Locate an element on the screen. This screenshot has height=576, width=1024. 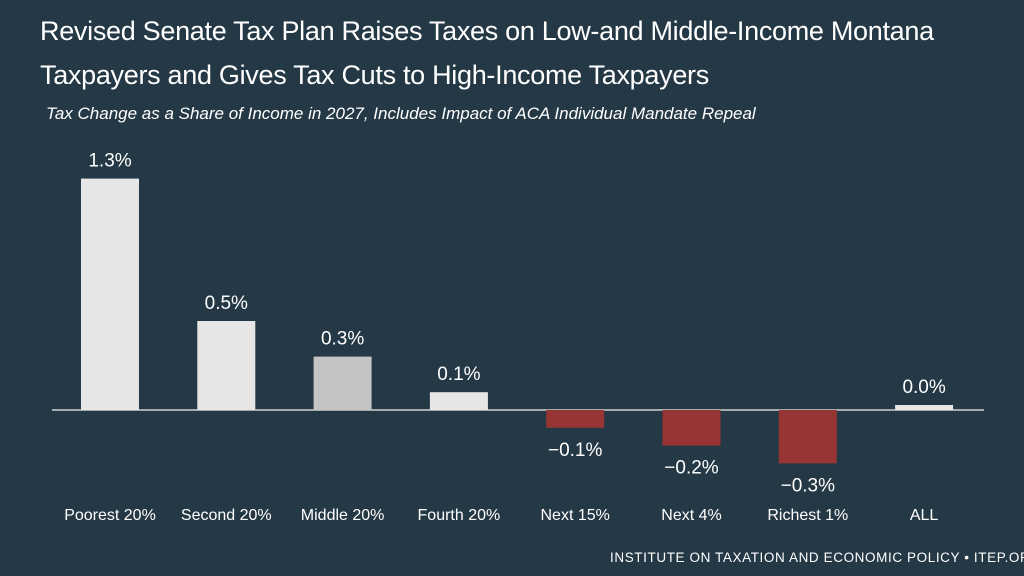
category-label-6: Richest 1% is located at coordinates (807, 515).